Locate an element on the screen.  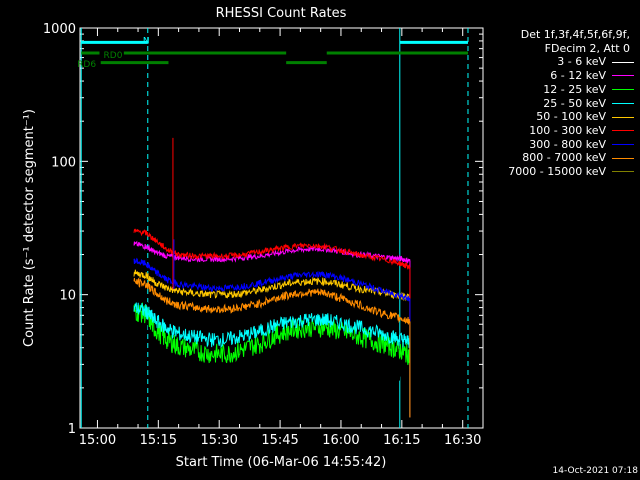
annotation-rd0: RD0 is located at coordinates (113, 56).